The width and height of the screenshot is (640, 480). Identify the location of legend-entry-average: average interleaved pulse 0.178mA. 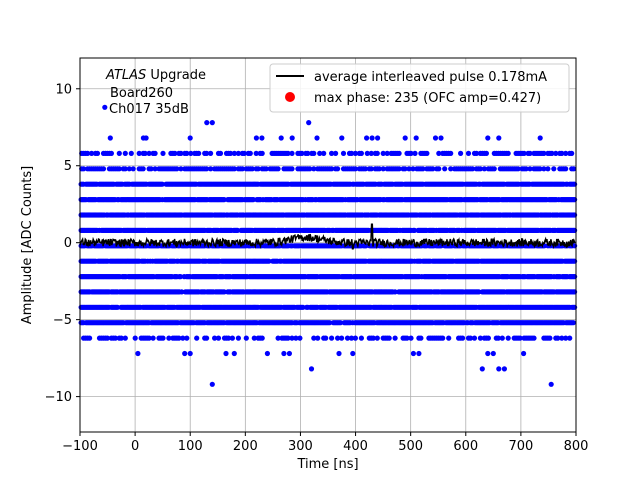
(430, 77).